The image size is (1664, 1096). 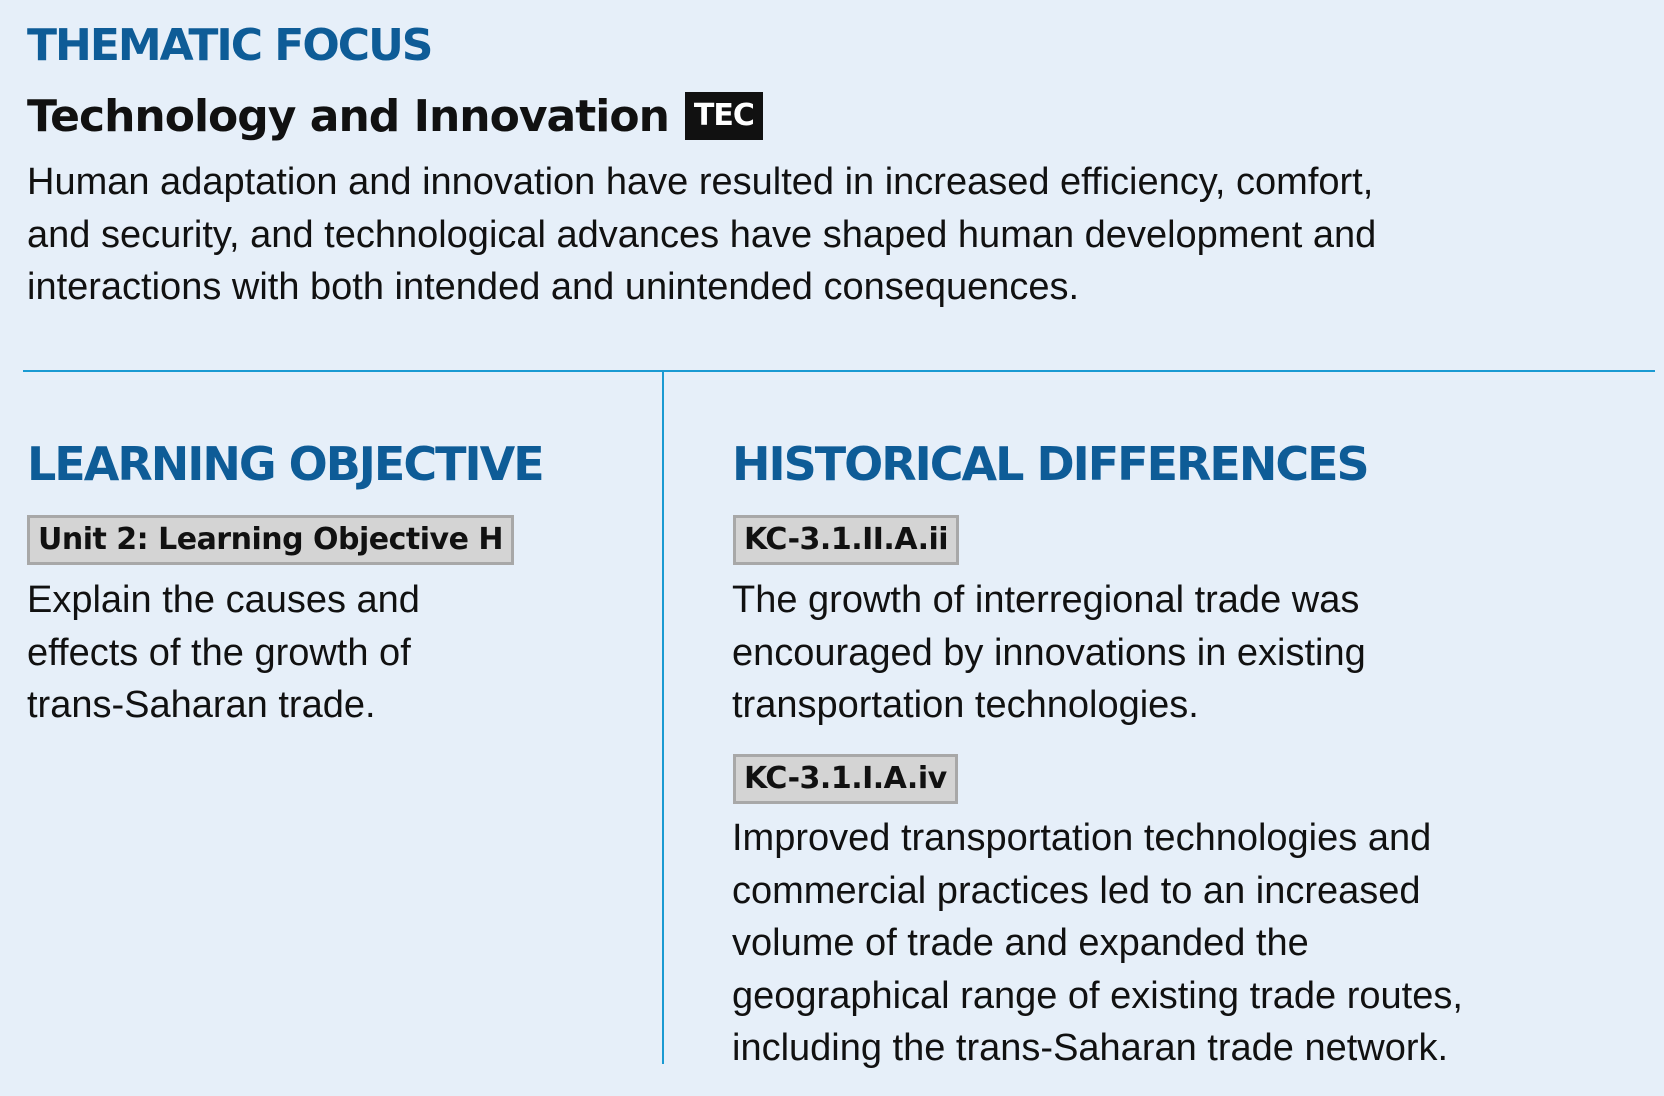 I want to click on key-concept-line: encouraged by innovations in existing, so click(x=1049, y=652).